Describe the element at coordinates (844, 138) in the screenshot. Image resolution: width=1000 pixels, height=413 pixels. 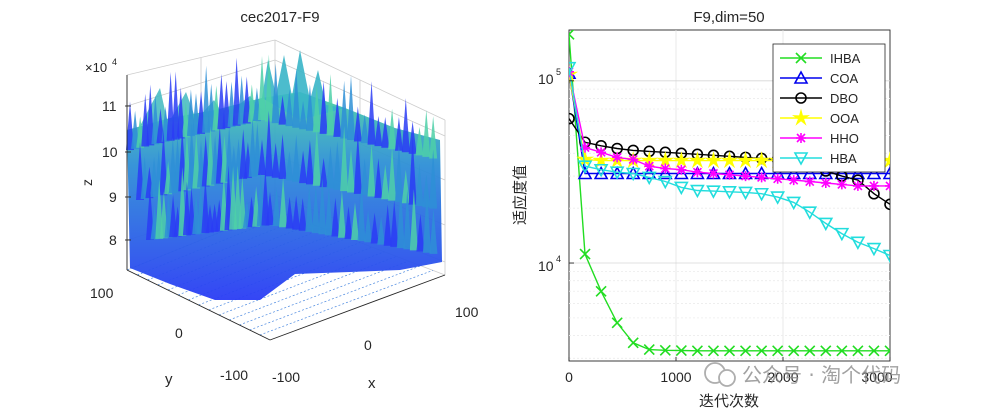
I see `legend-label: HHO` at that location.